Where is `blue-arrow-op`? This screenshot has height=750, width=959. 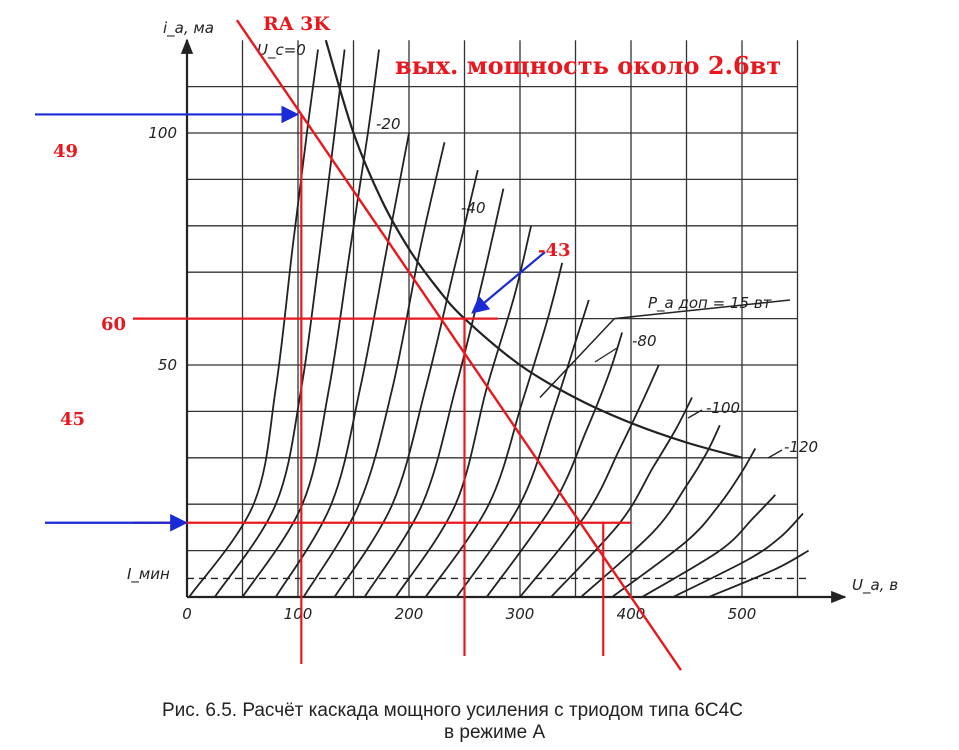
blue-arrow-op is located at coordinates (508, 282).